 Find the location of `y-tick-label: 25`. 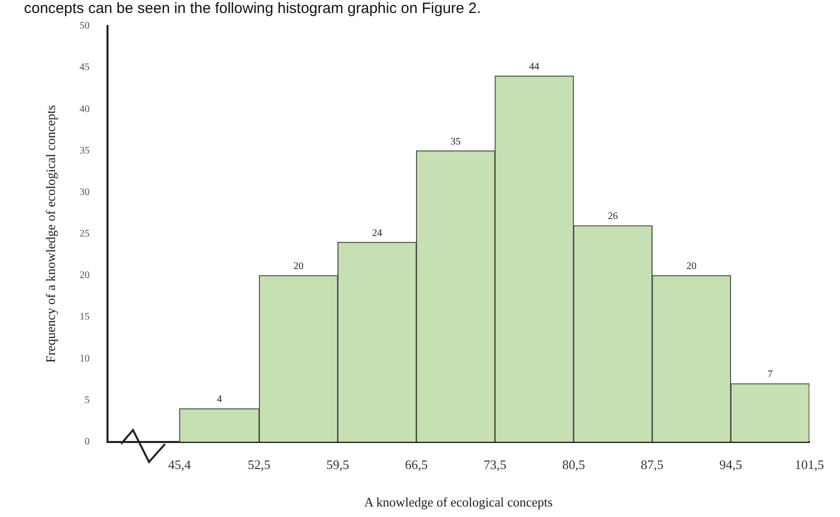

y-tick-label: 25 is located at coordinates (85, 234).